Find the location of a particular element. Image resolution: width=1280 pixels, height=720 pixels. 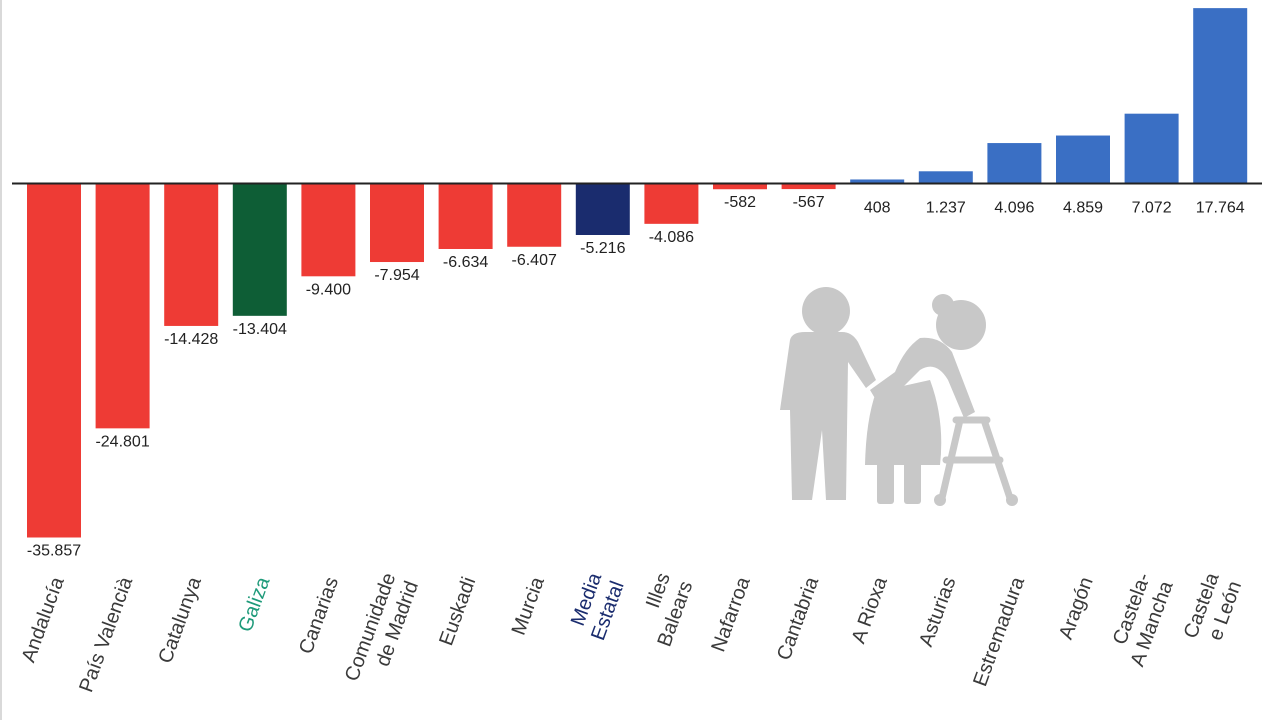

bar-value-label: 4.859 is located at coordinates (1083, 208).